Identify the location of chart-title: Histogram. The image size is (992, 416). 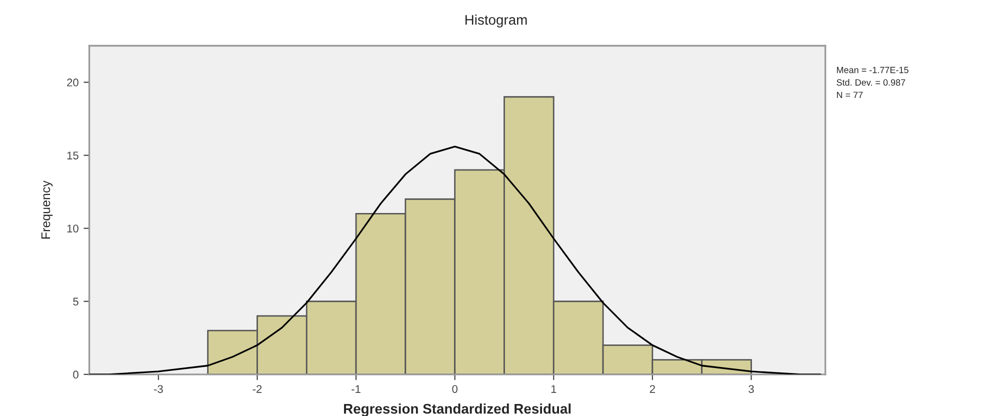
(496, 21).